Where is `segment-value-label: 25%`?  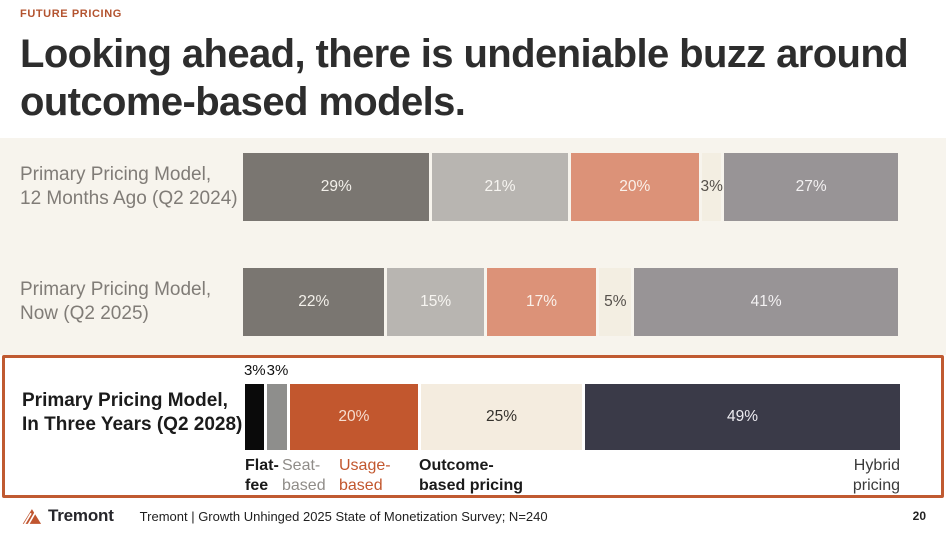
segment-value-label: 25% is located at coordinates (502, 416).